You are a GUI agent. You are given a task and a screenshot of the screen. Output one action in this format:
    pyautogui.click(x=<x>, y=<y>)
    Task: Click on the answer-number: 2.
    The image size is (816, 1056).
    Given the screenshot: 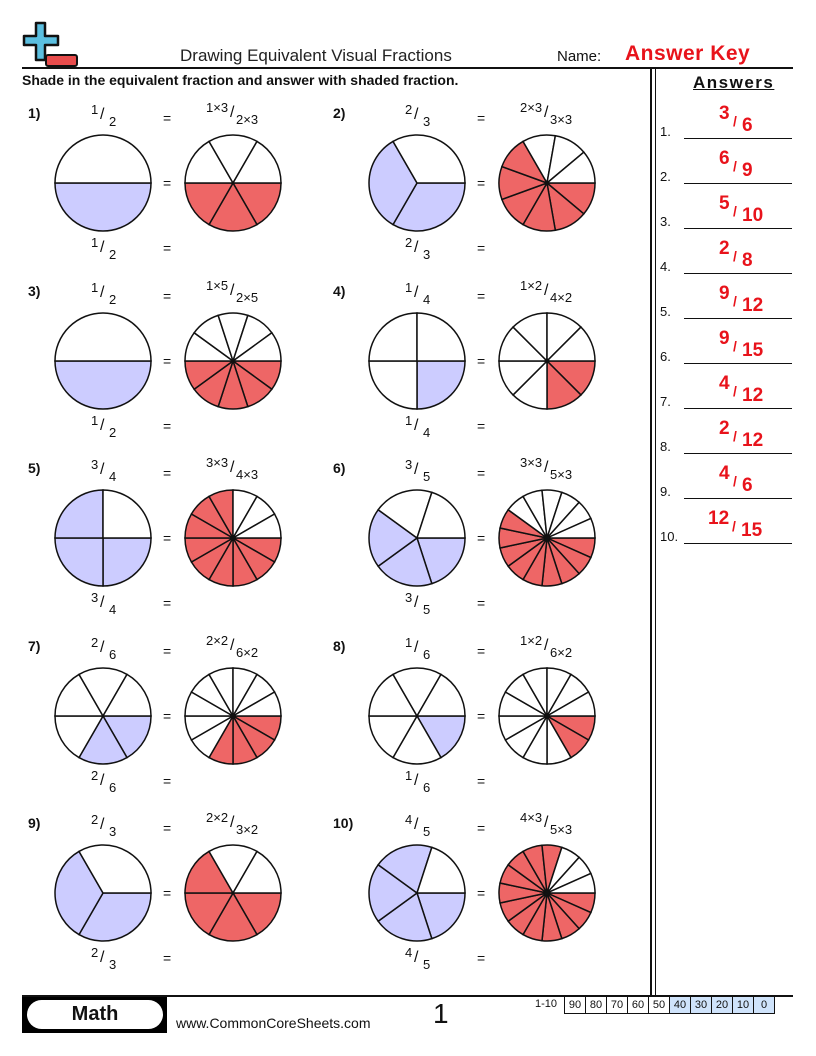 What is the action you would take?
    pyautogui.click(x=665, y=176)
    